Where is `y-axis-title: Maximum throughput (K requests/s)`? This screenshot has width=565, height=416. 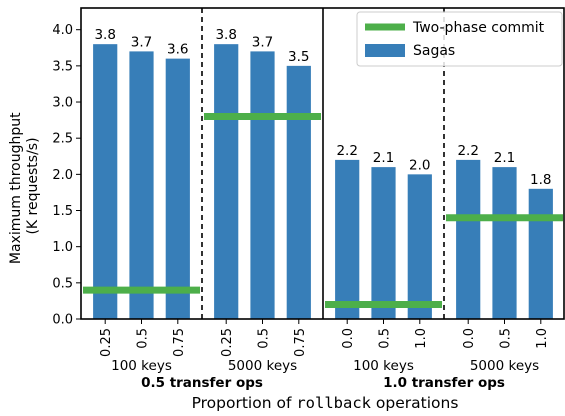
y-axis-title: Maximum throughput (K requests/s) is located at coordinates (24, 186).